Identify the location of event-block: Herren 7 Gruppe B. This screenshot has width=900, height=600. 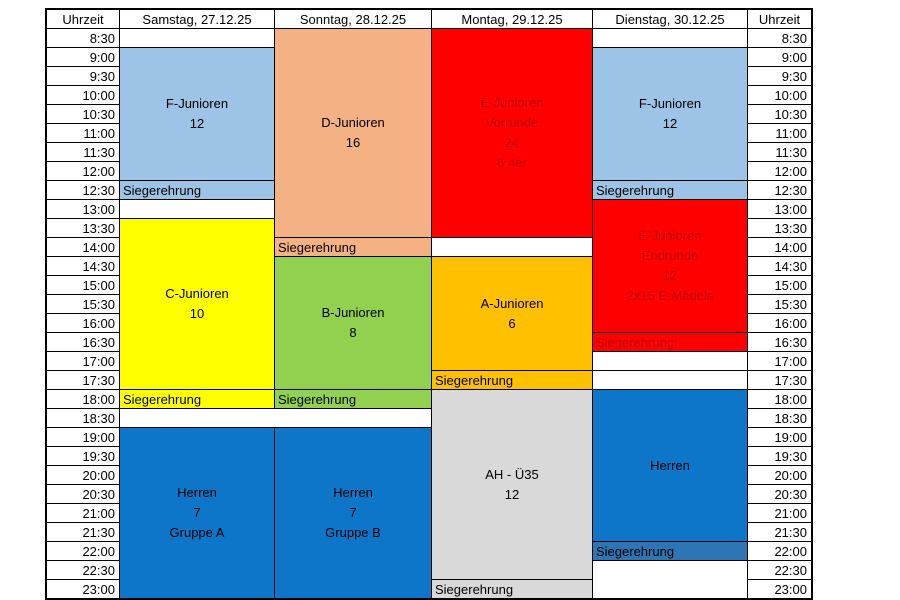
(353, 513).